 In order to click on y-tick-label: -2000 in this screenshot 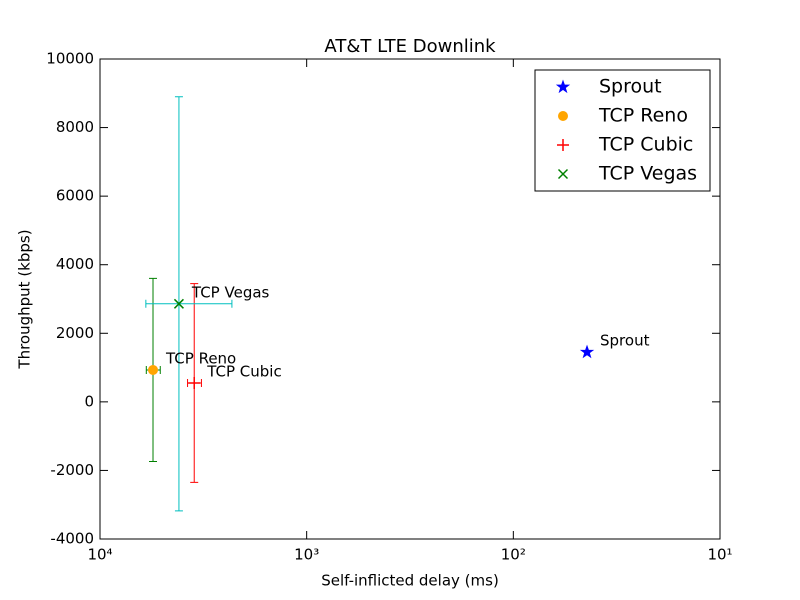, I will do `click(72, 470)`.